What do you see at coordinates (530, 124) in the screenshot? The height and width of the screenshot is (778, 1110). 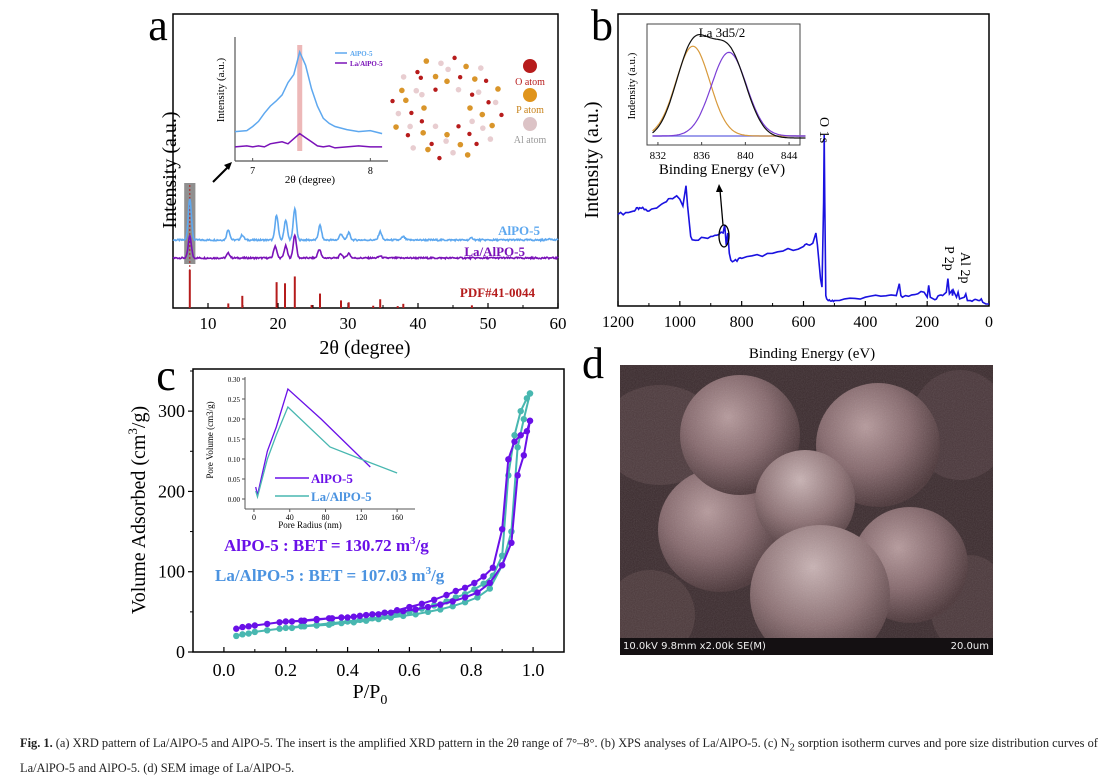 I see `al-atom-icon` at bounding box center [530, 124].